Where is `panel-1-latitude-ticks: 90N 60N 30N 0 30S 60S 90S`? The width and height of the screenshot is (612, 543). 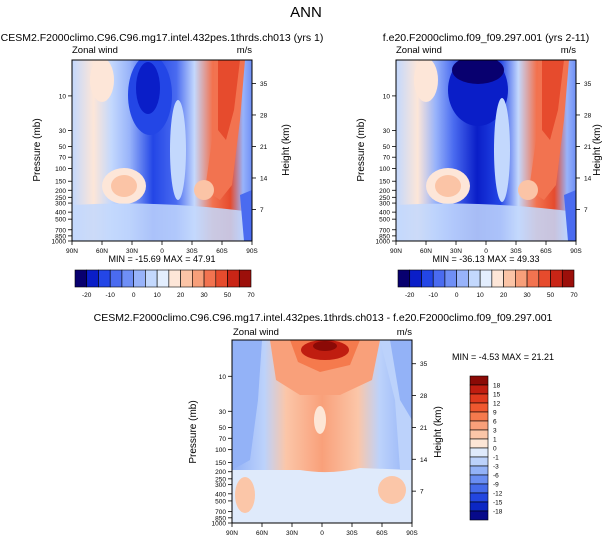
panel-1-latitude-ticks: 90N 60N 30N 0 30S 60S 90S is located at coordinates (162, 248).